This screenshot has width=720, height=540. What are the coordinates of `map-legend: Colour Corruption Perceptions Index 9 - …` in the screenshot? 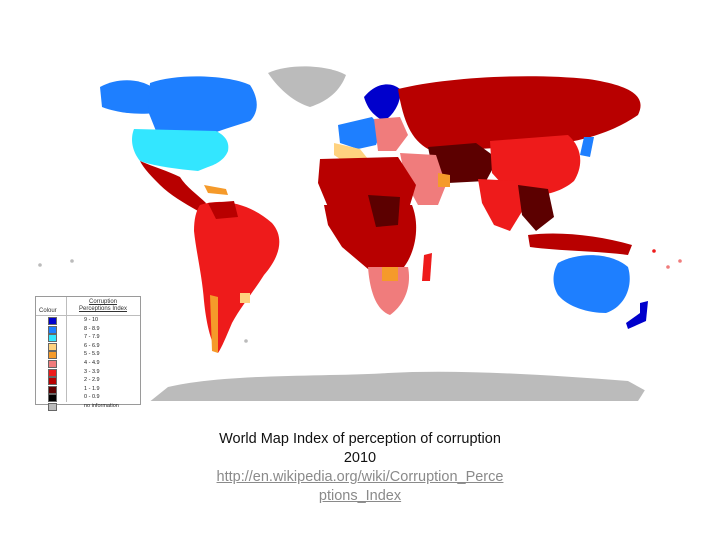 It's located at (88, 353).